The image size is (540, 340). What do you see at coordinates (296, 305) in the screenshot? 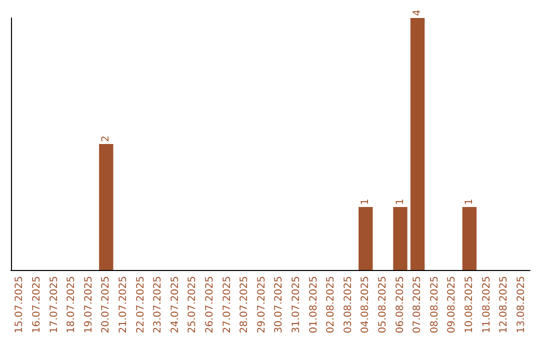
I see `x-tick-label: 31.07.2025` at bounding box center [296, 305].